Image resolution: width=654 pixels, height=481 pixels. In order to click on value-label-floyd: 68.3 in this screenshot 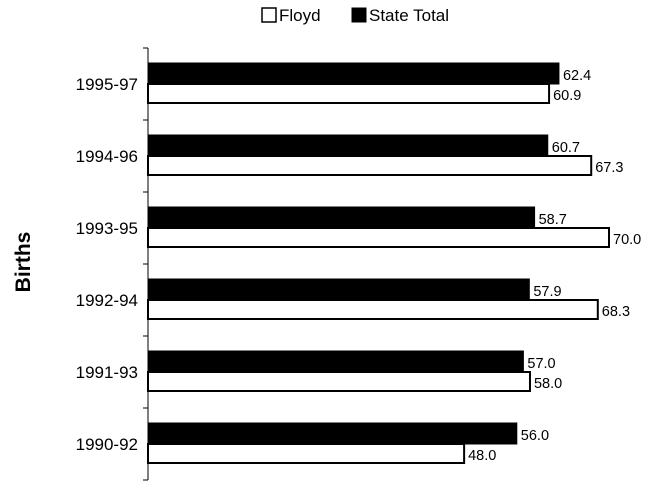, I will do `click(616, 312)`.